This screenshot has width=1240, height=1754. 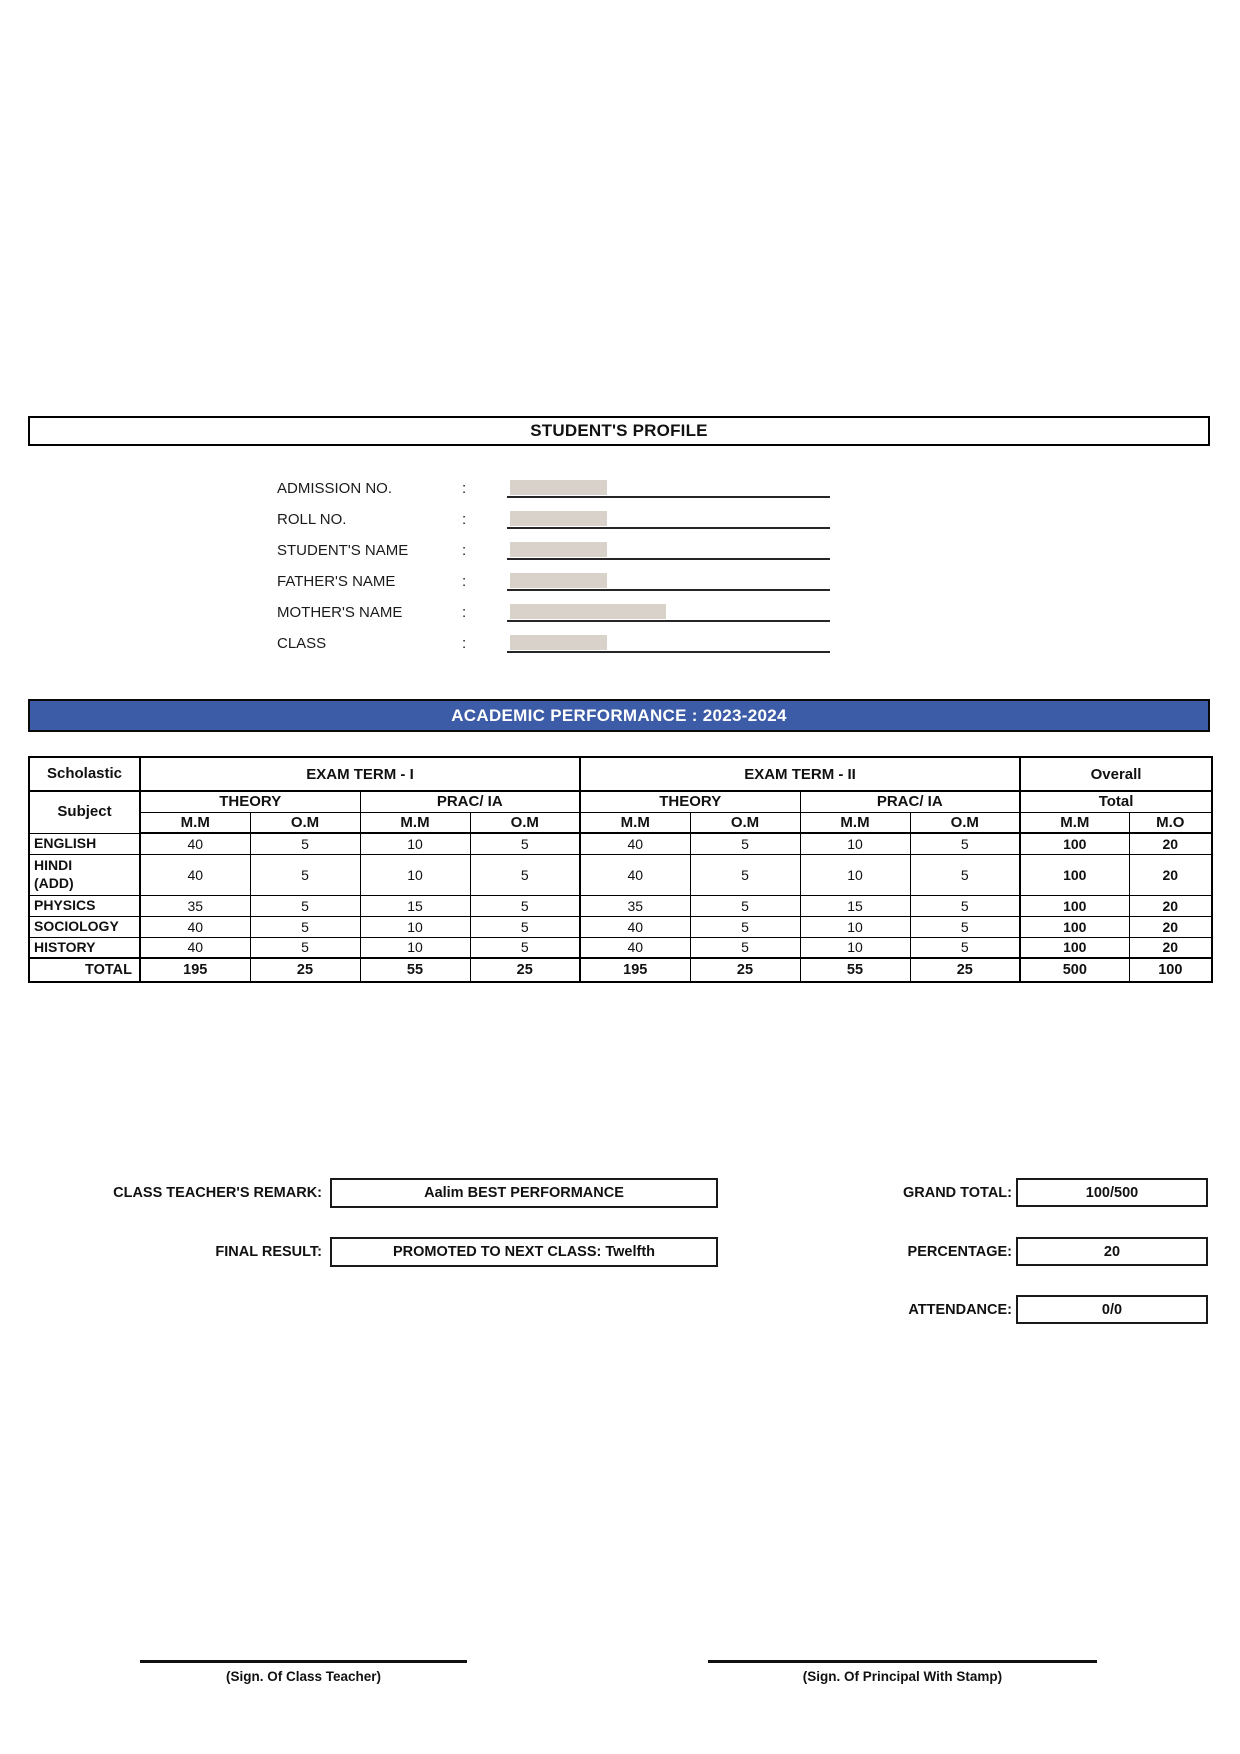 I want to click on mark-cell: 500, so click(x=1074, y=970).